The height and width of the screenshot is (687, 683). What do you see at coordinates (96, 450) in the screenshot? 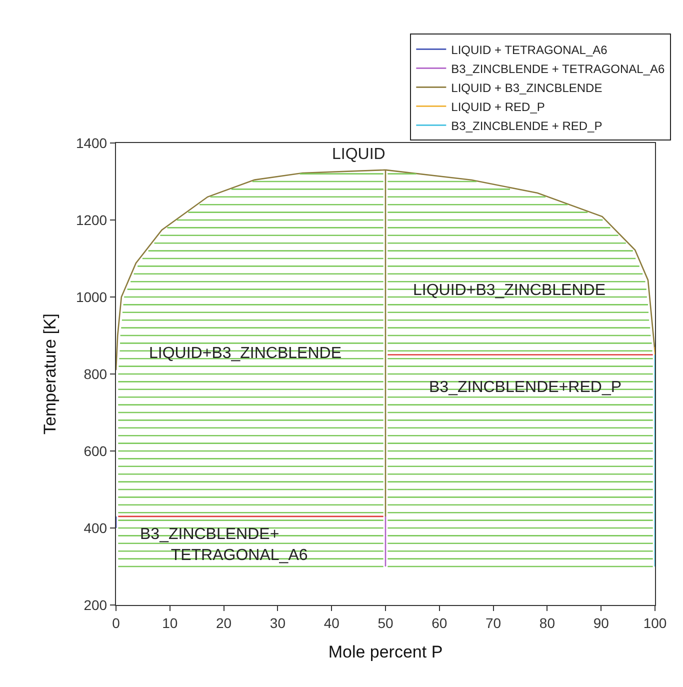
I see `y-tick-label: 600` at bounding box center [96, 450].